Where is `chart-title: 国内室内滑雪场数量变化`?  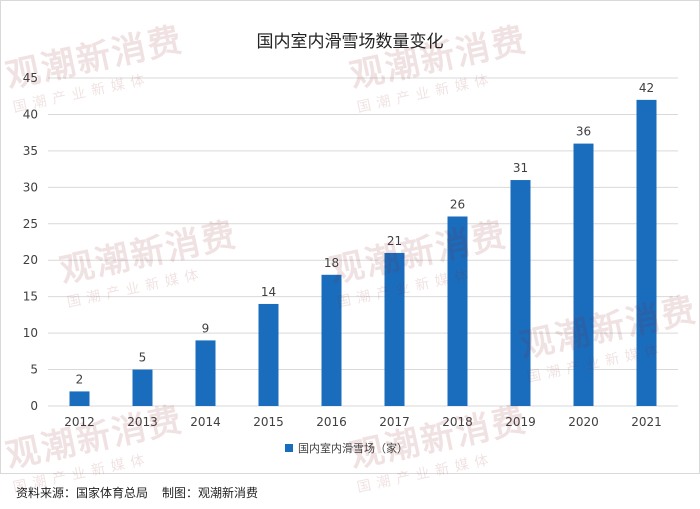 chart-title: 国内室内滑雪场数量变化 is located at coordinates (350, 42).